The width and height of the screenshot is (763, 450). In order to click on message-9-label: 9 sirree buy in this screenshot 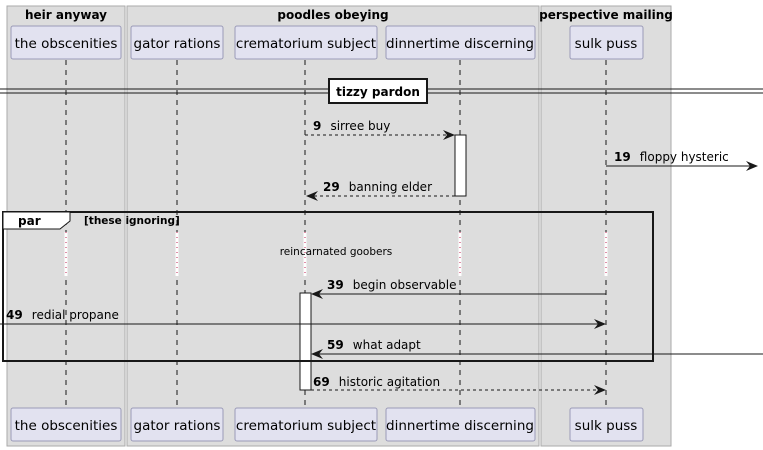, I will do `click(351, 124)`.